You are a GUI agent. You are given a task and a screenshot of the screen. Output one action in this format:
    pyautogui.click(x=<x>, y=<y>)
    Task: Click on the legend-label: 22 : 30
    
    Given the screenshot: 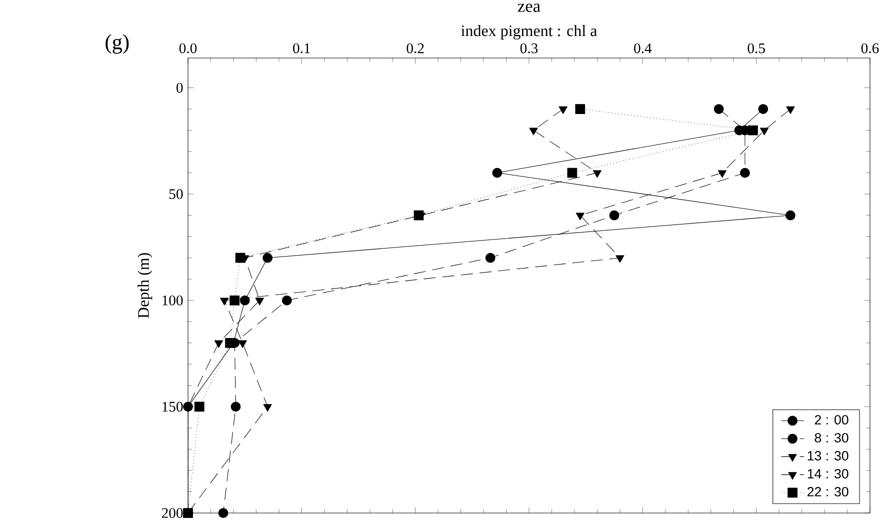 What is the action you would take?
    pyautogui.click(x=827, y=491)
    